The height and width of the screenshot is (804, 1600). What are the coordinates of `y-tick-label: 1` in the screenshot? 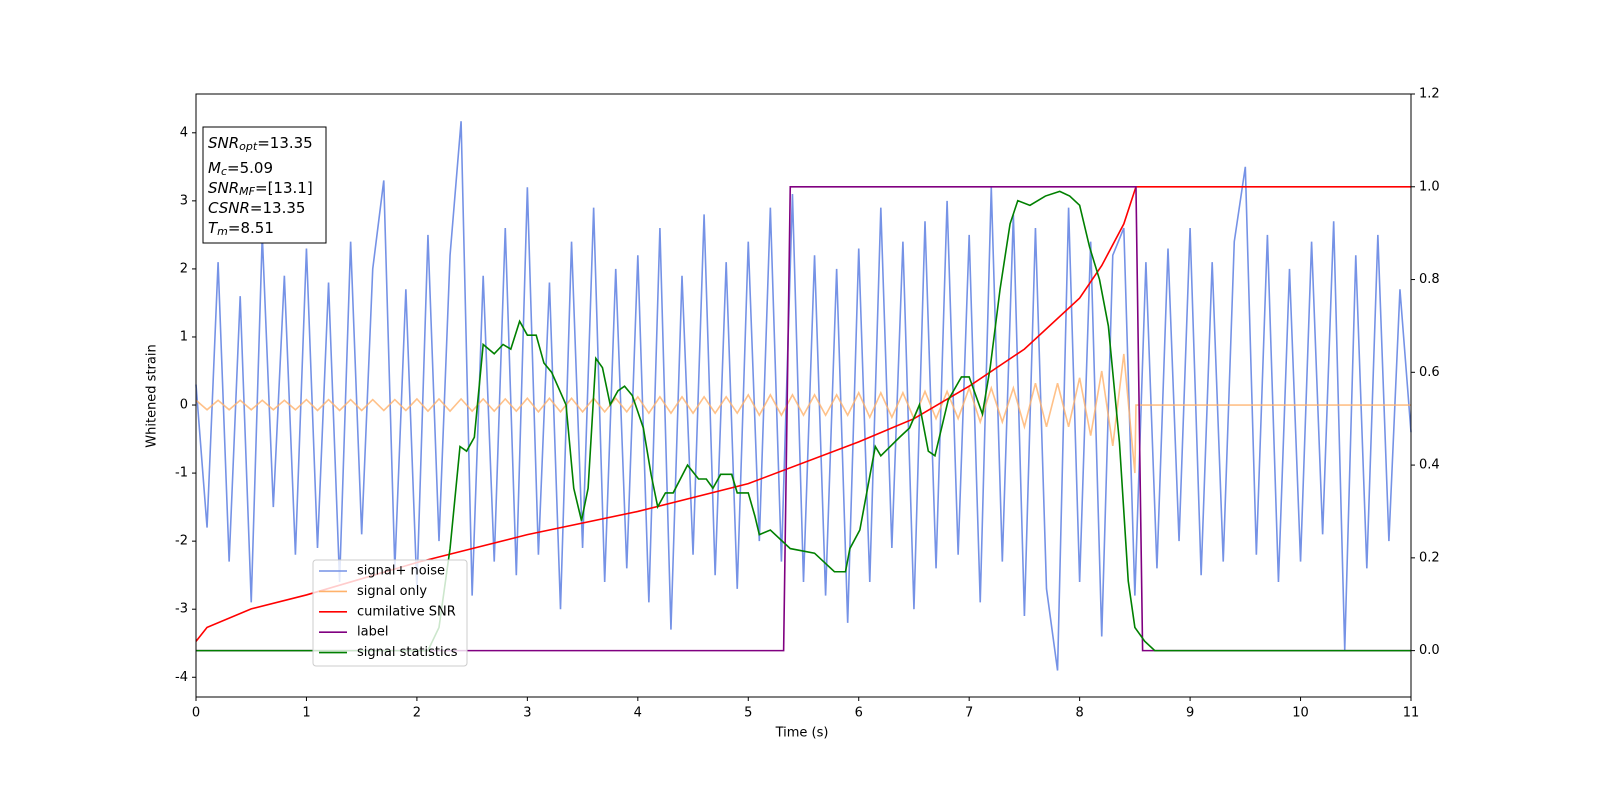 It's located at (184, 336).